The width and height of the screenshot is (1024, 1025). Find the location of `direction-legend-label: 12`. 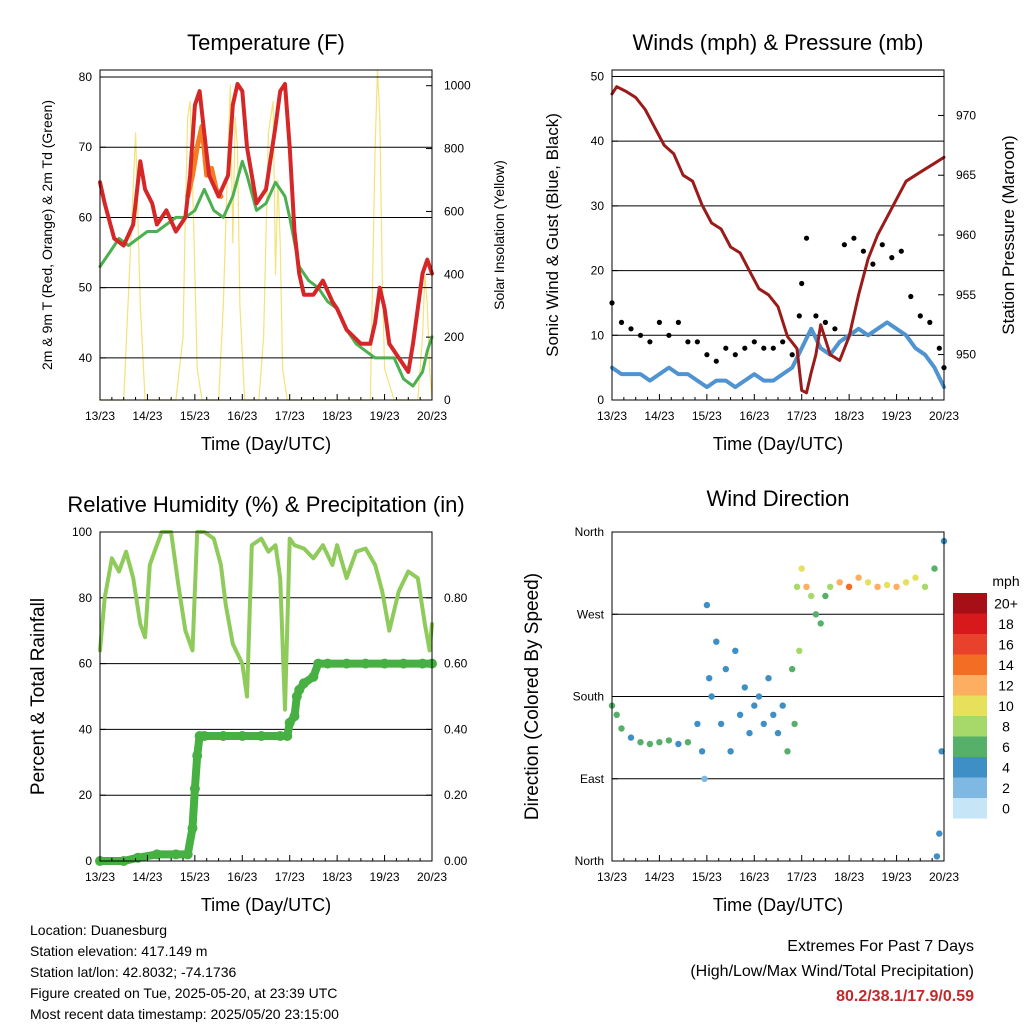

direction-legend-label: 12 is located at coordinates (1006, 685).